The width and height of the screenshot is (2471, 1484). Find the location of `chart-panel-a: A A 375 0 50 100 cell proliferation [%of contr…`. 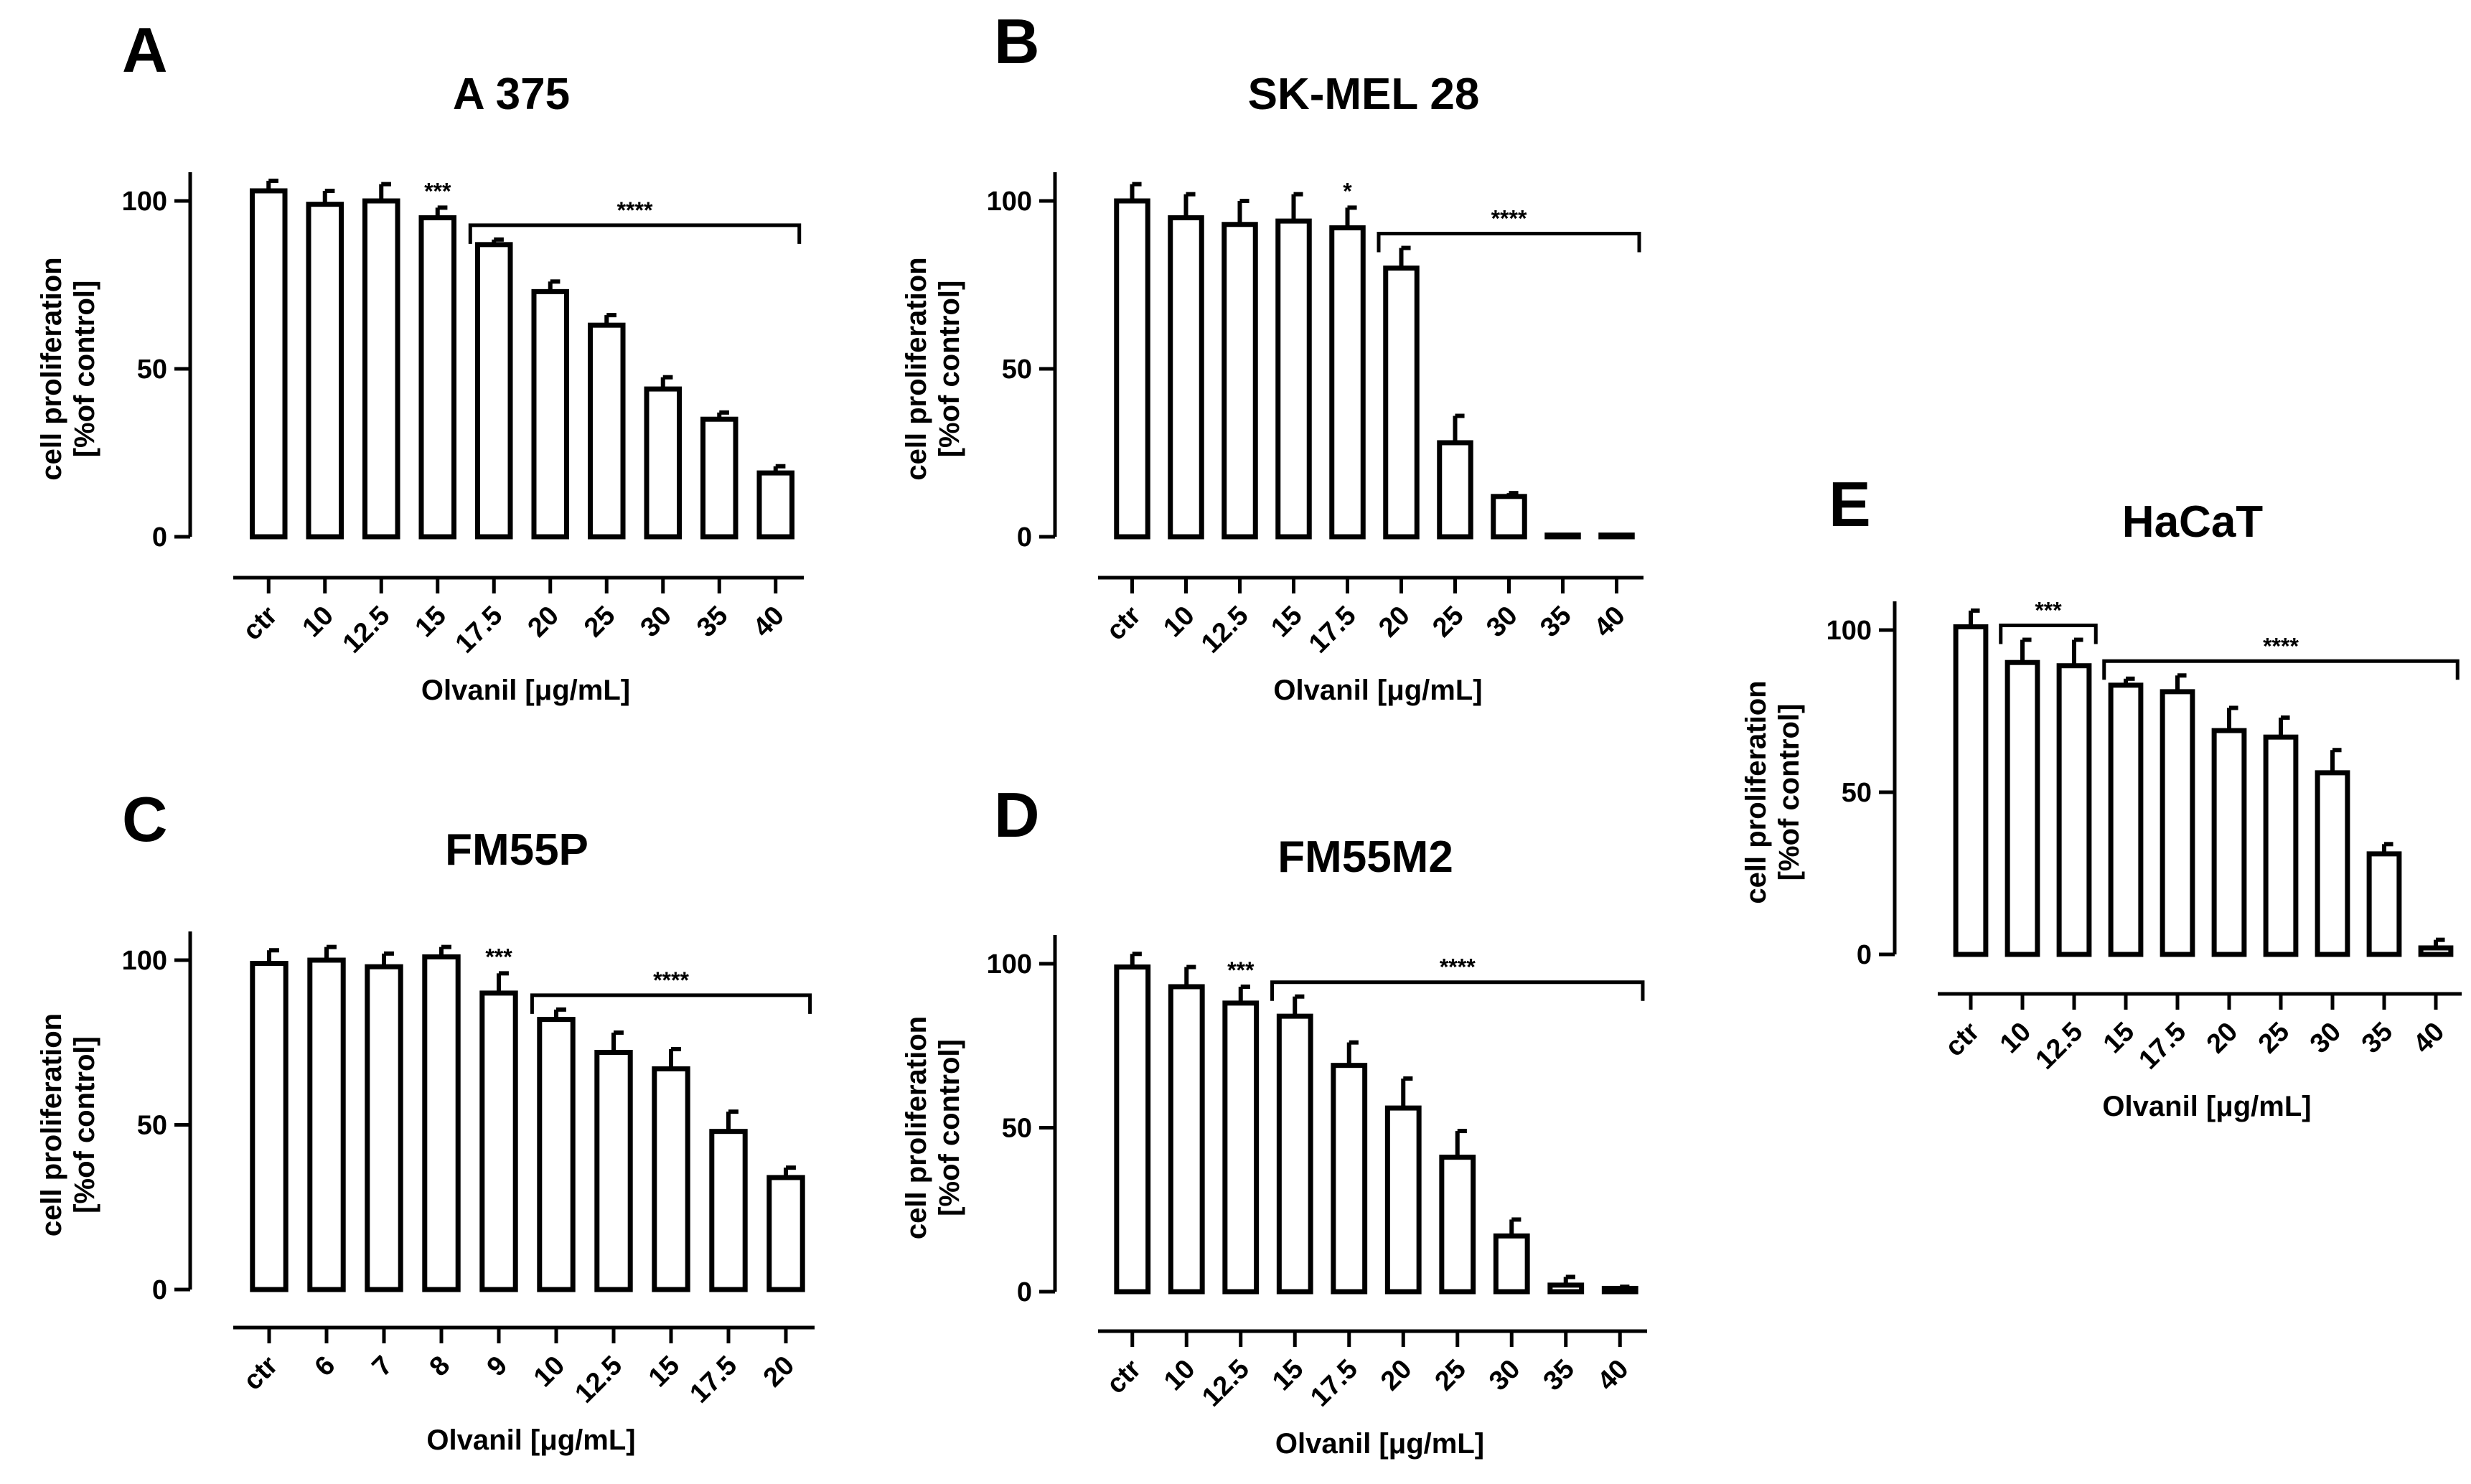

chart-panel-a: A A 375 0 50 100 cell proliferation [%of contr… is located at coordinates (420, 360).